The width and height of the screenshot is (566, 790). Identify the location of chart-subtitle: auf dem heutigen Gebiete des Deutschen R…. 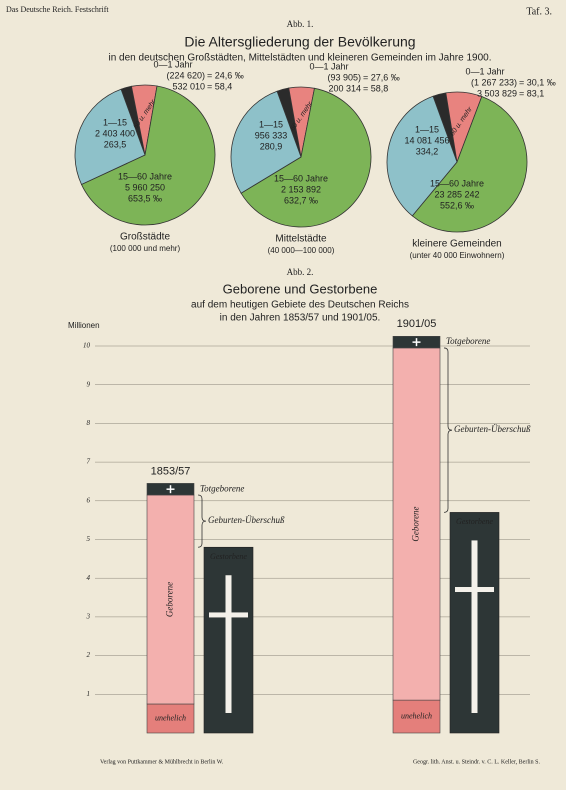
(300, 305).